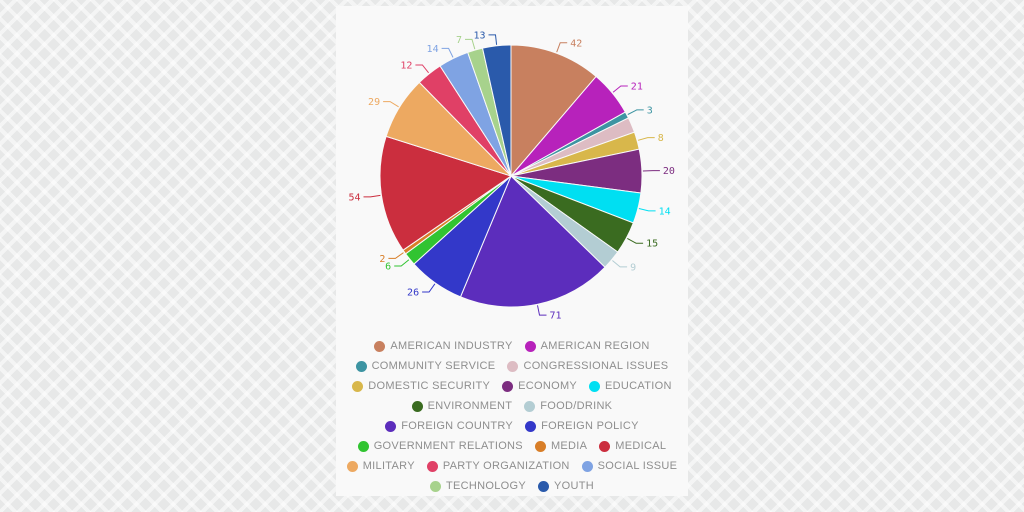 Image resolution: width=1024 pixels, height=512 pixels. Describe the element at coordinates (451, 346) in the screenshot. I see `legend-label: AMERICAN INDUSTRY` at that location.